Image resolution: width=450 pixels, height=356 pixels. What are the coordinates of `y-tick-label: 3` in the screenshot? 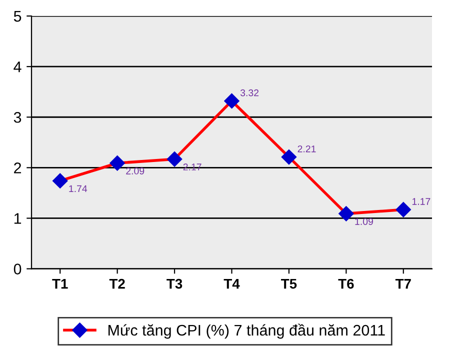 It's located at (18, 117).